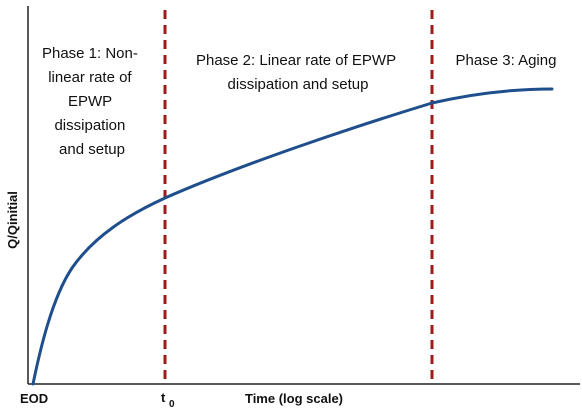 Image resolution: width=582 pixels, height=409 pixels. What do you see at coordinates (168, 399) in the screenshot?
I see `t0-label: t 0` at bounding box center [168, 399].